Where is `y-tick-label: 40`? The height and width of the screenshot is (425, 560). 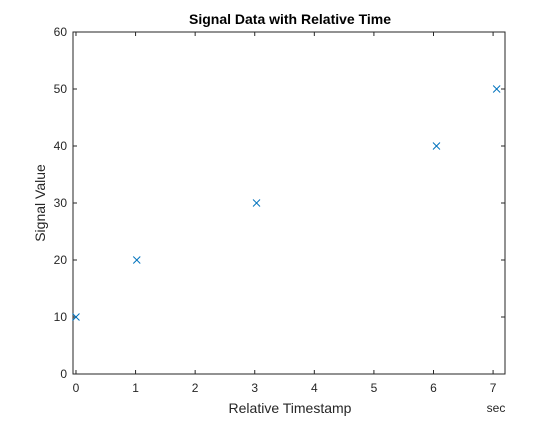
y-tick-label: 40 is located at coordinates (61, 146).